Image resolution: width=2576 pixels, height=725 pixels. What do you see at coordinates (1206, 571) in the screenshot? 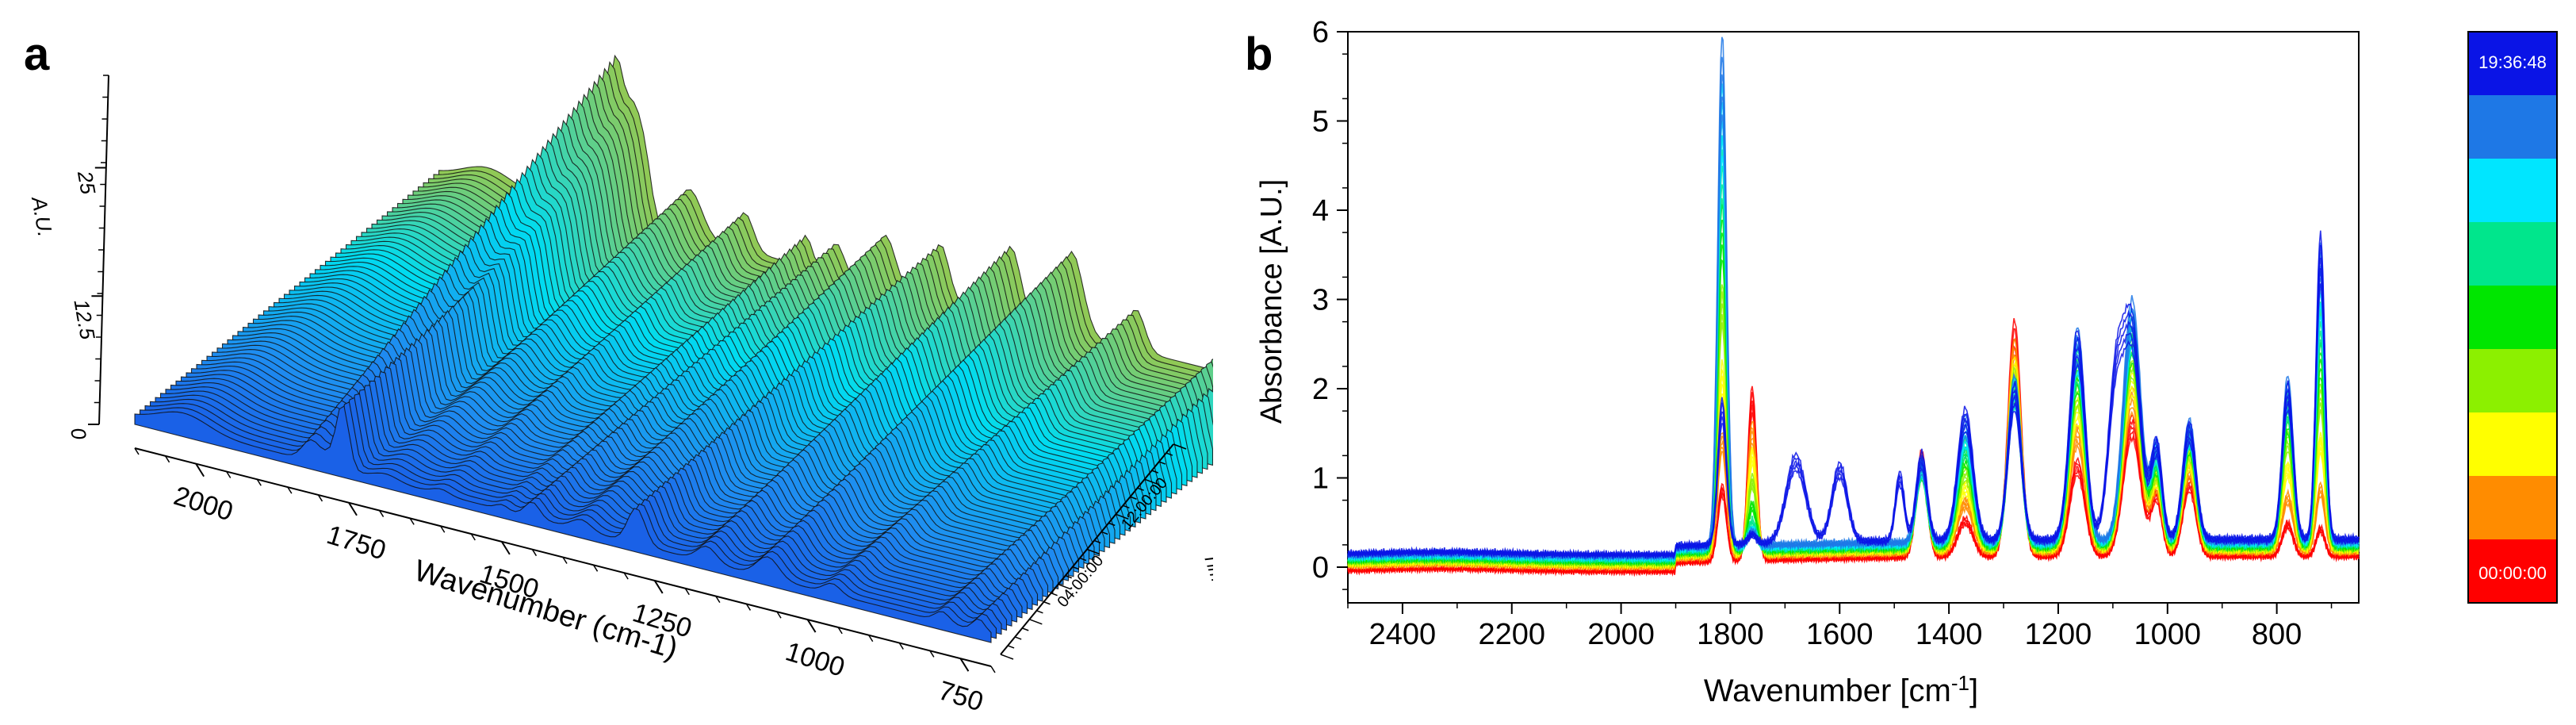
I see `time-axis-label: Time` at bounding box center [1206, 571].